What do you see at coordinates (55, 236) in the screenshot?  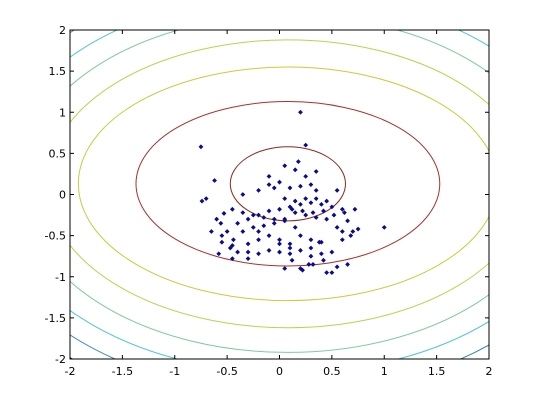 I see `y-tick-label: -0.5` at bounding box center [55, 236].